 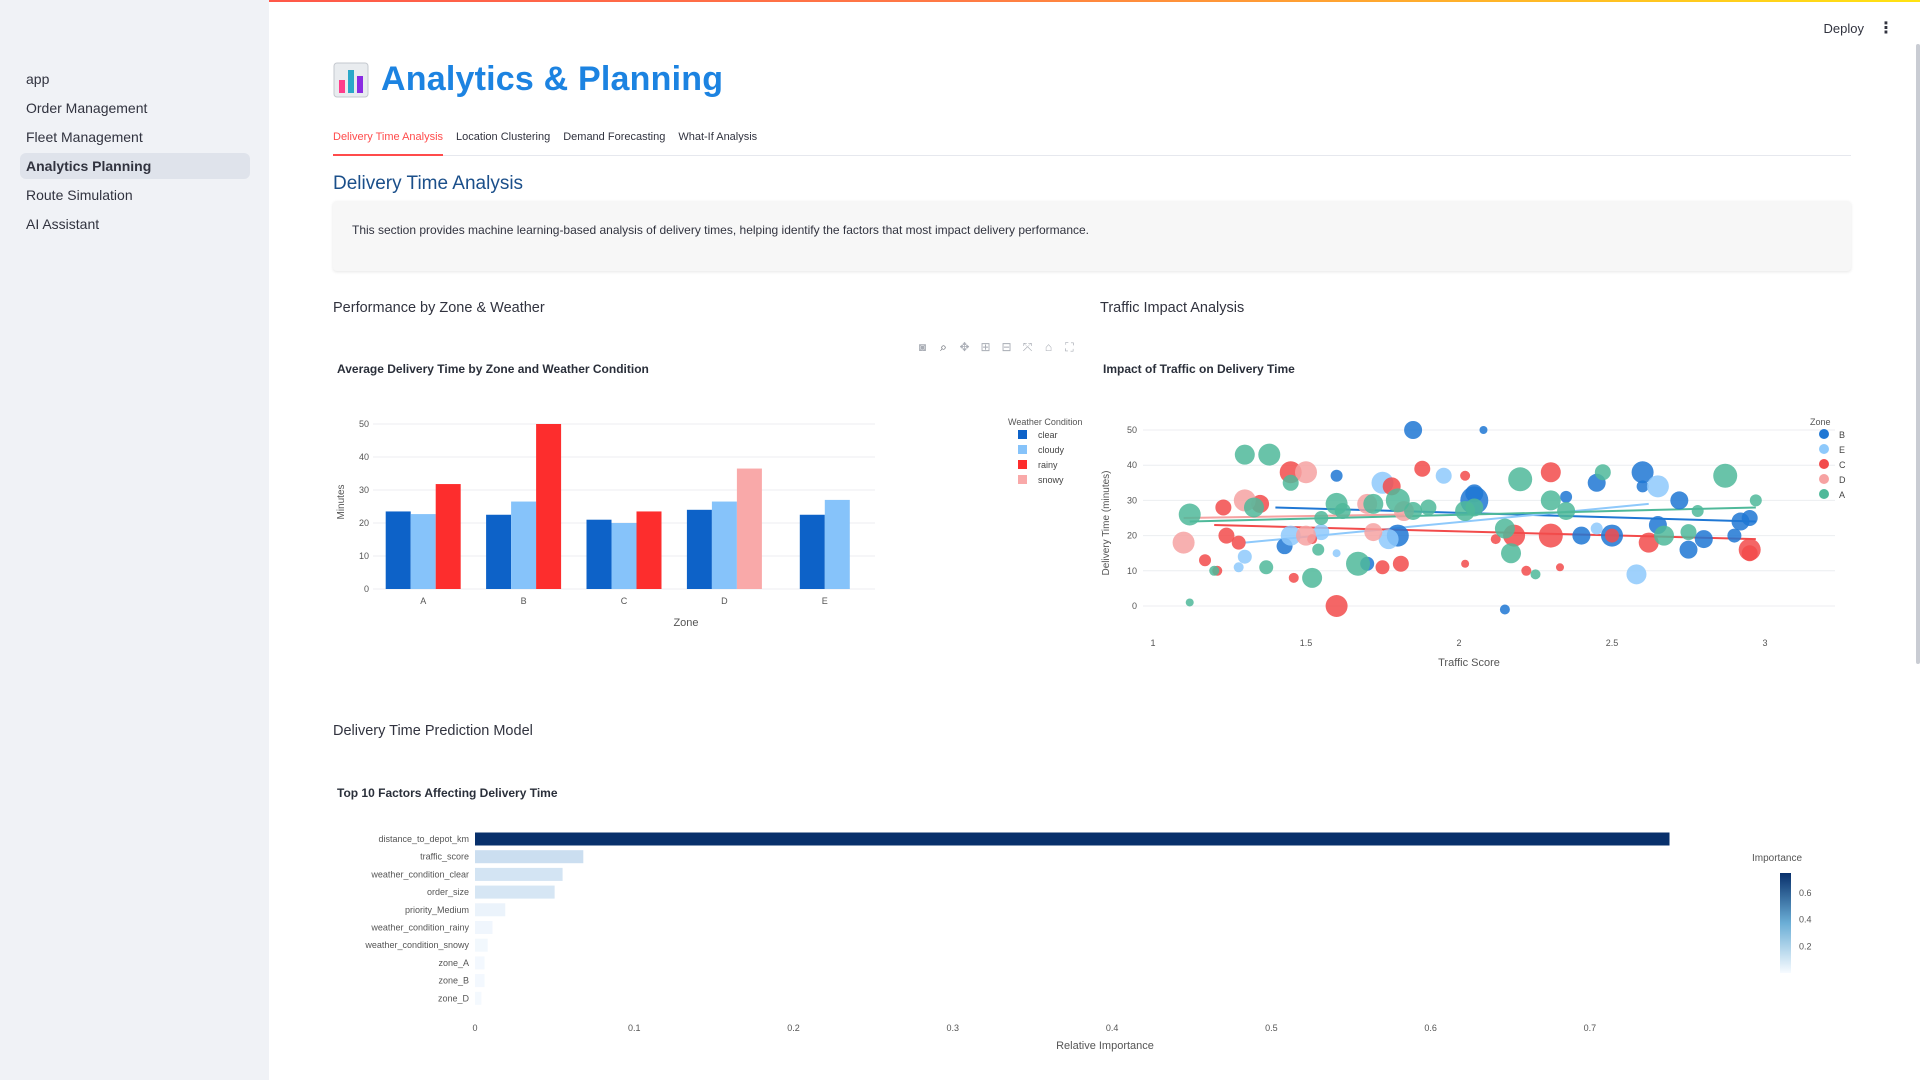 I want to click on tab-demand-forecasting: Demand Forecasting, so click(x=614, y=137).